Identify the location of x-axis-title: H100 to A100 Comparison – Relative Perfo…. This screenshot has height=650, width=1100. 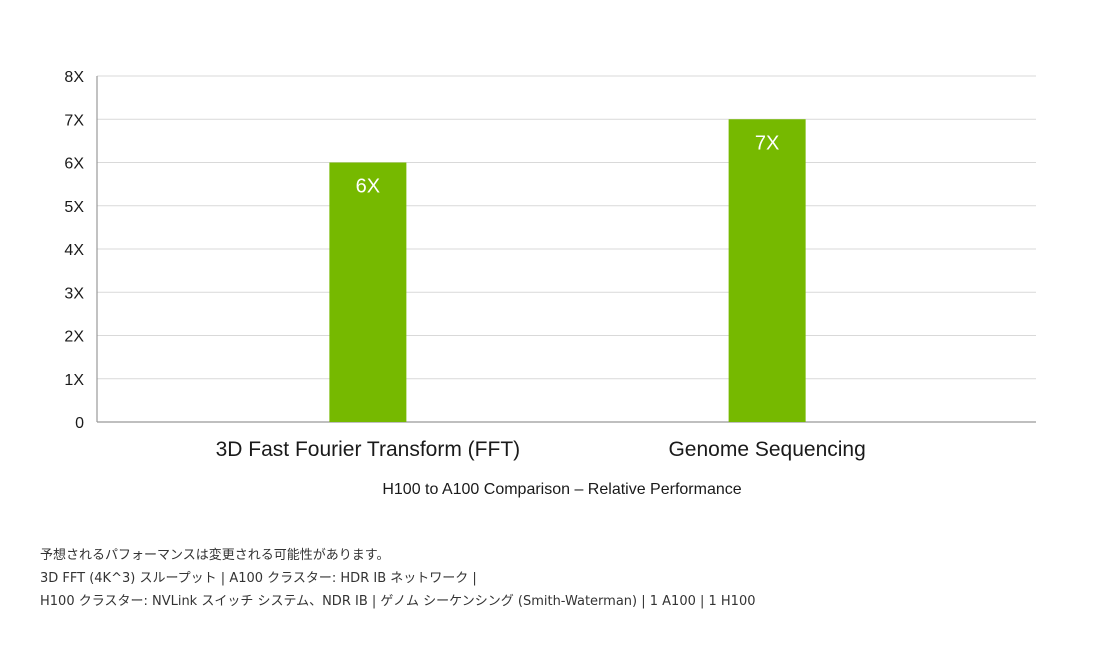
(561, 489).